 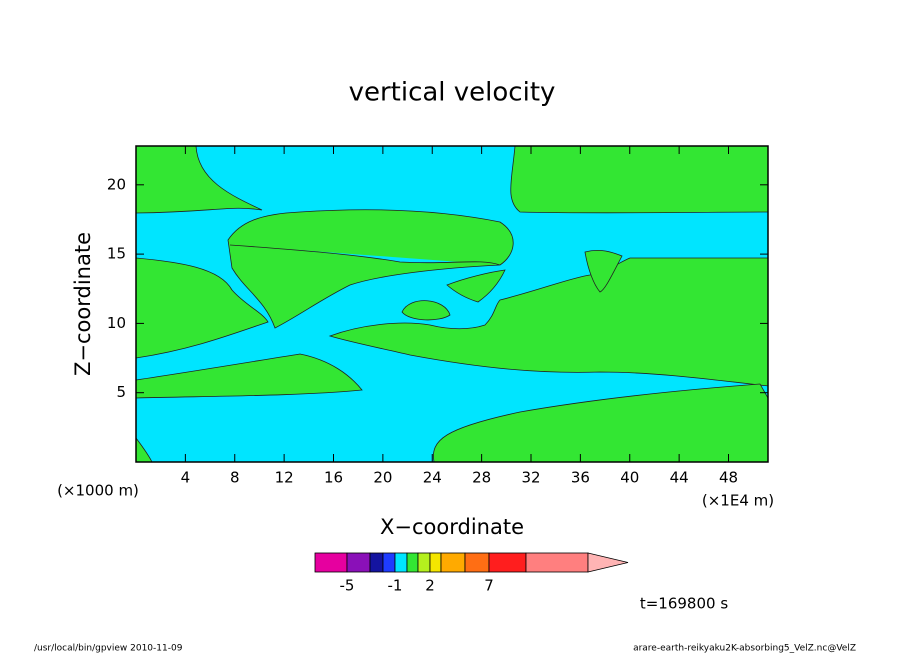 What do you see at coordinates (235, 478) in the screenshot?
I see `x-tick-label: 8` at bounding box center [235, 478].